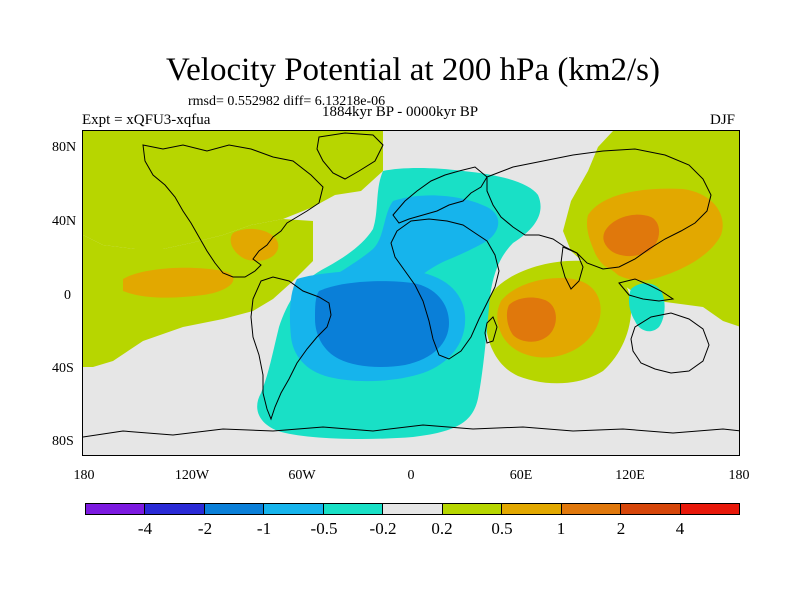  What do you see at coordinates (382, 324) in the screenshot?
I see `region-atlantic-low-inner` at bounding box center [382, 324].